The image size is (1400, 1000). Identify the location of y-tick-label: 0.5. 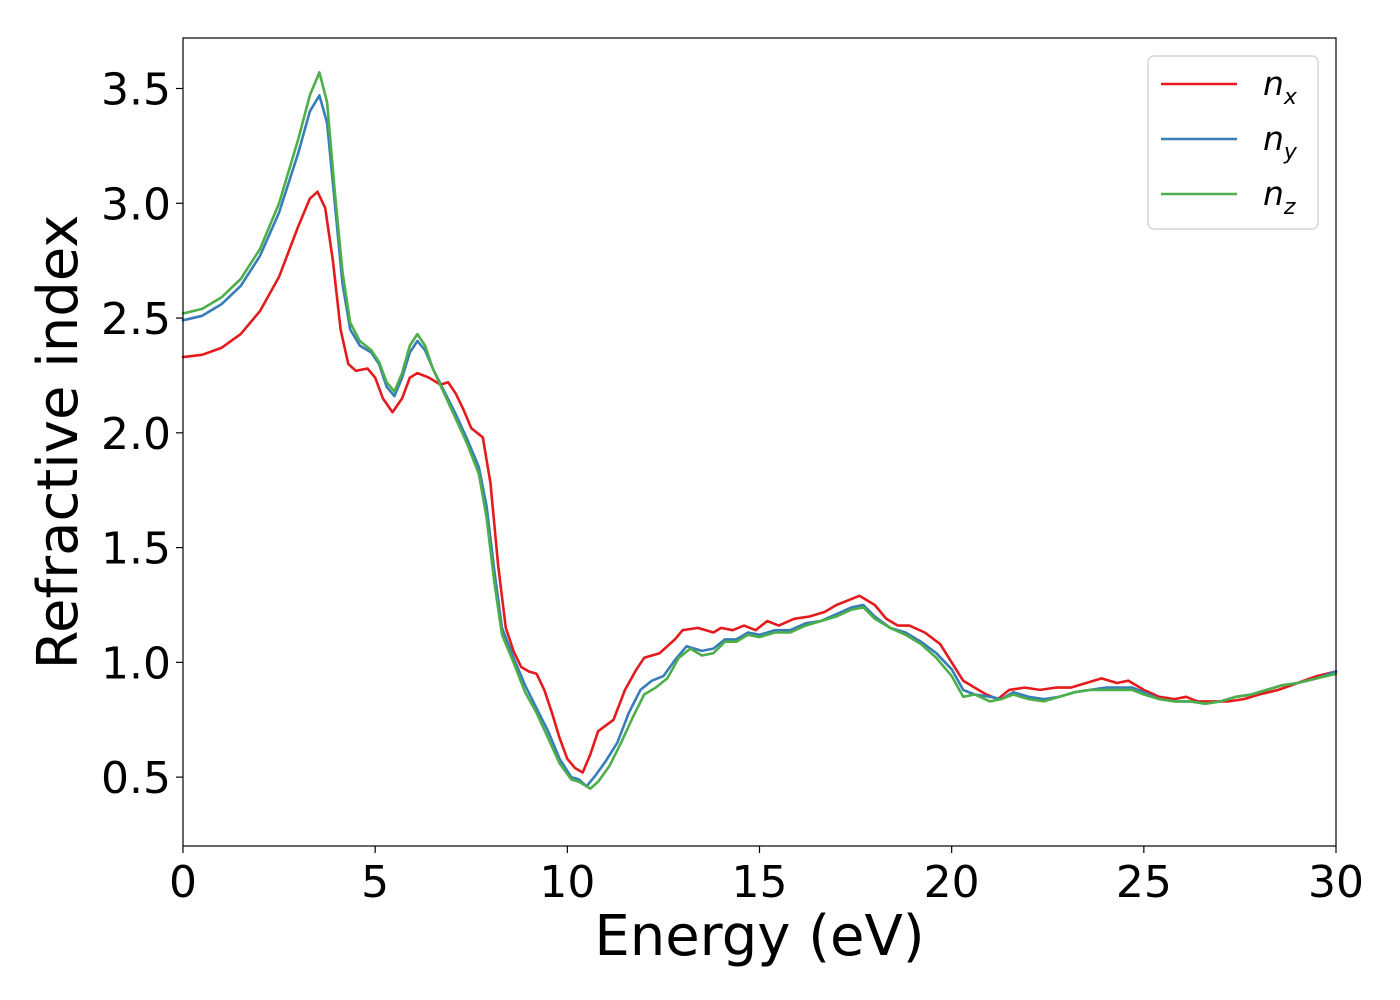
(136, 778).